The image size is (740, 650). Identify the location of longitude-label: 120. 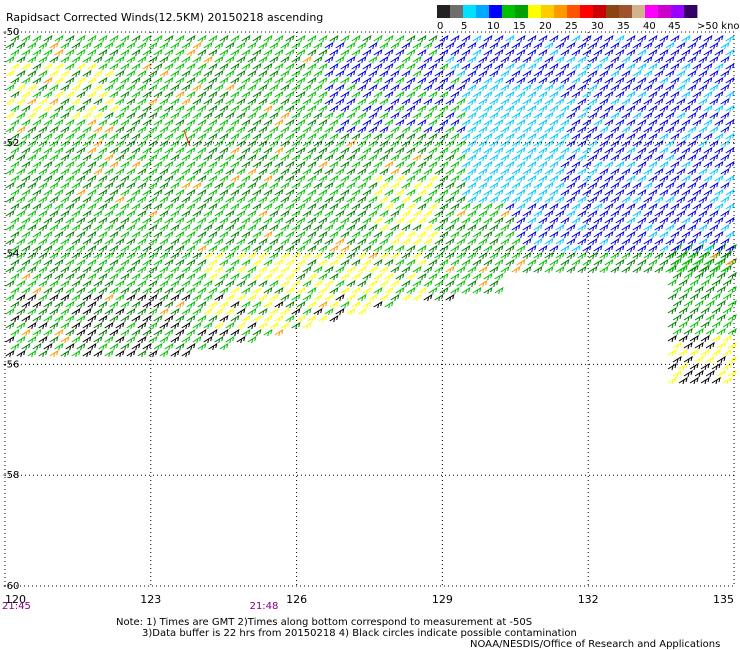
(15, 599).